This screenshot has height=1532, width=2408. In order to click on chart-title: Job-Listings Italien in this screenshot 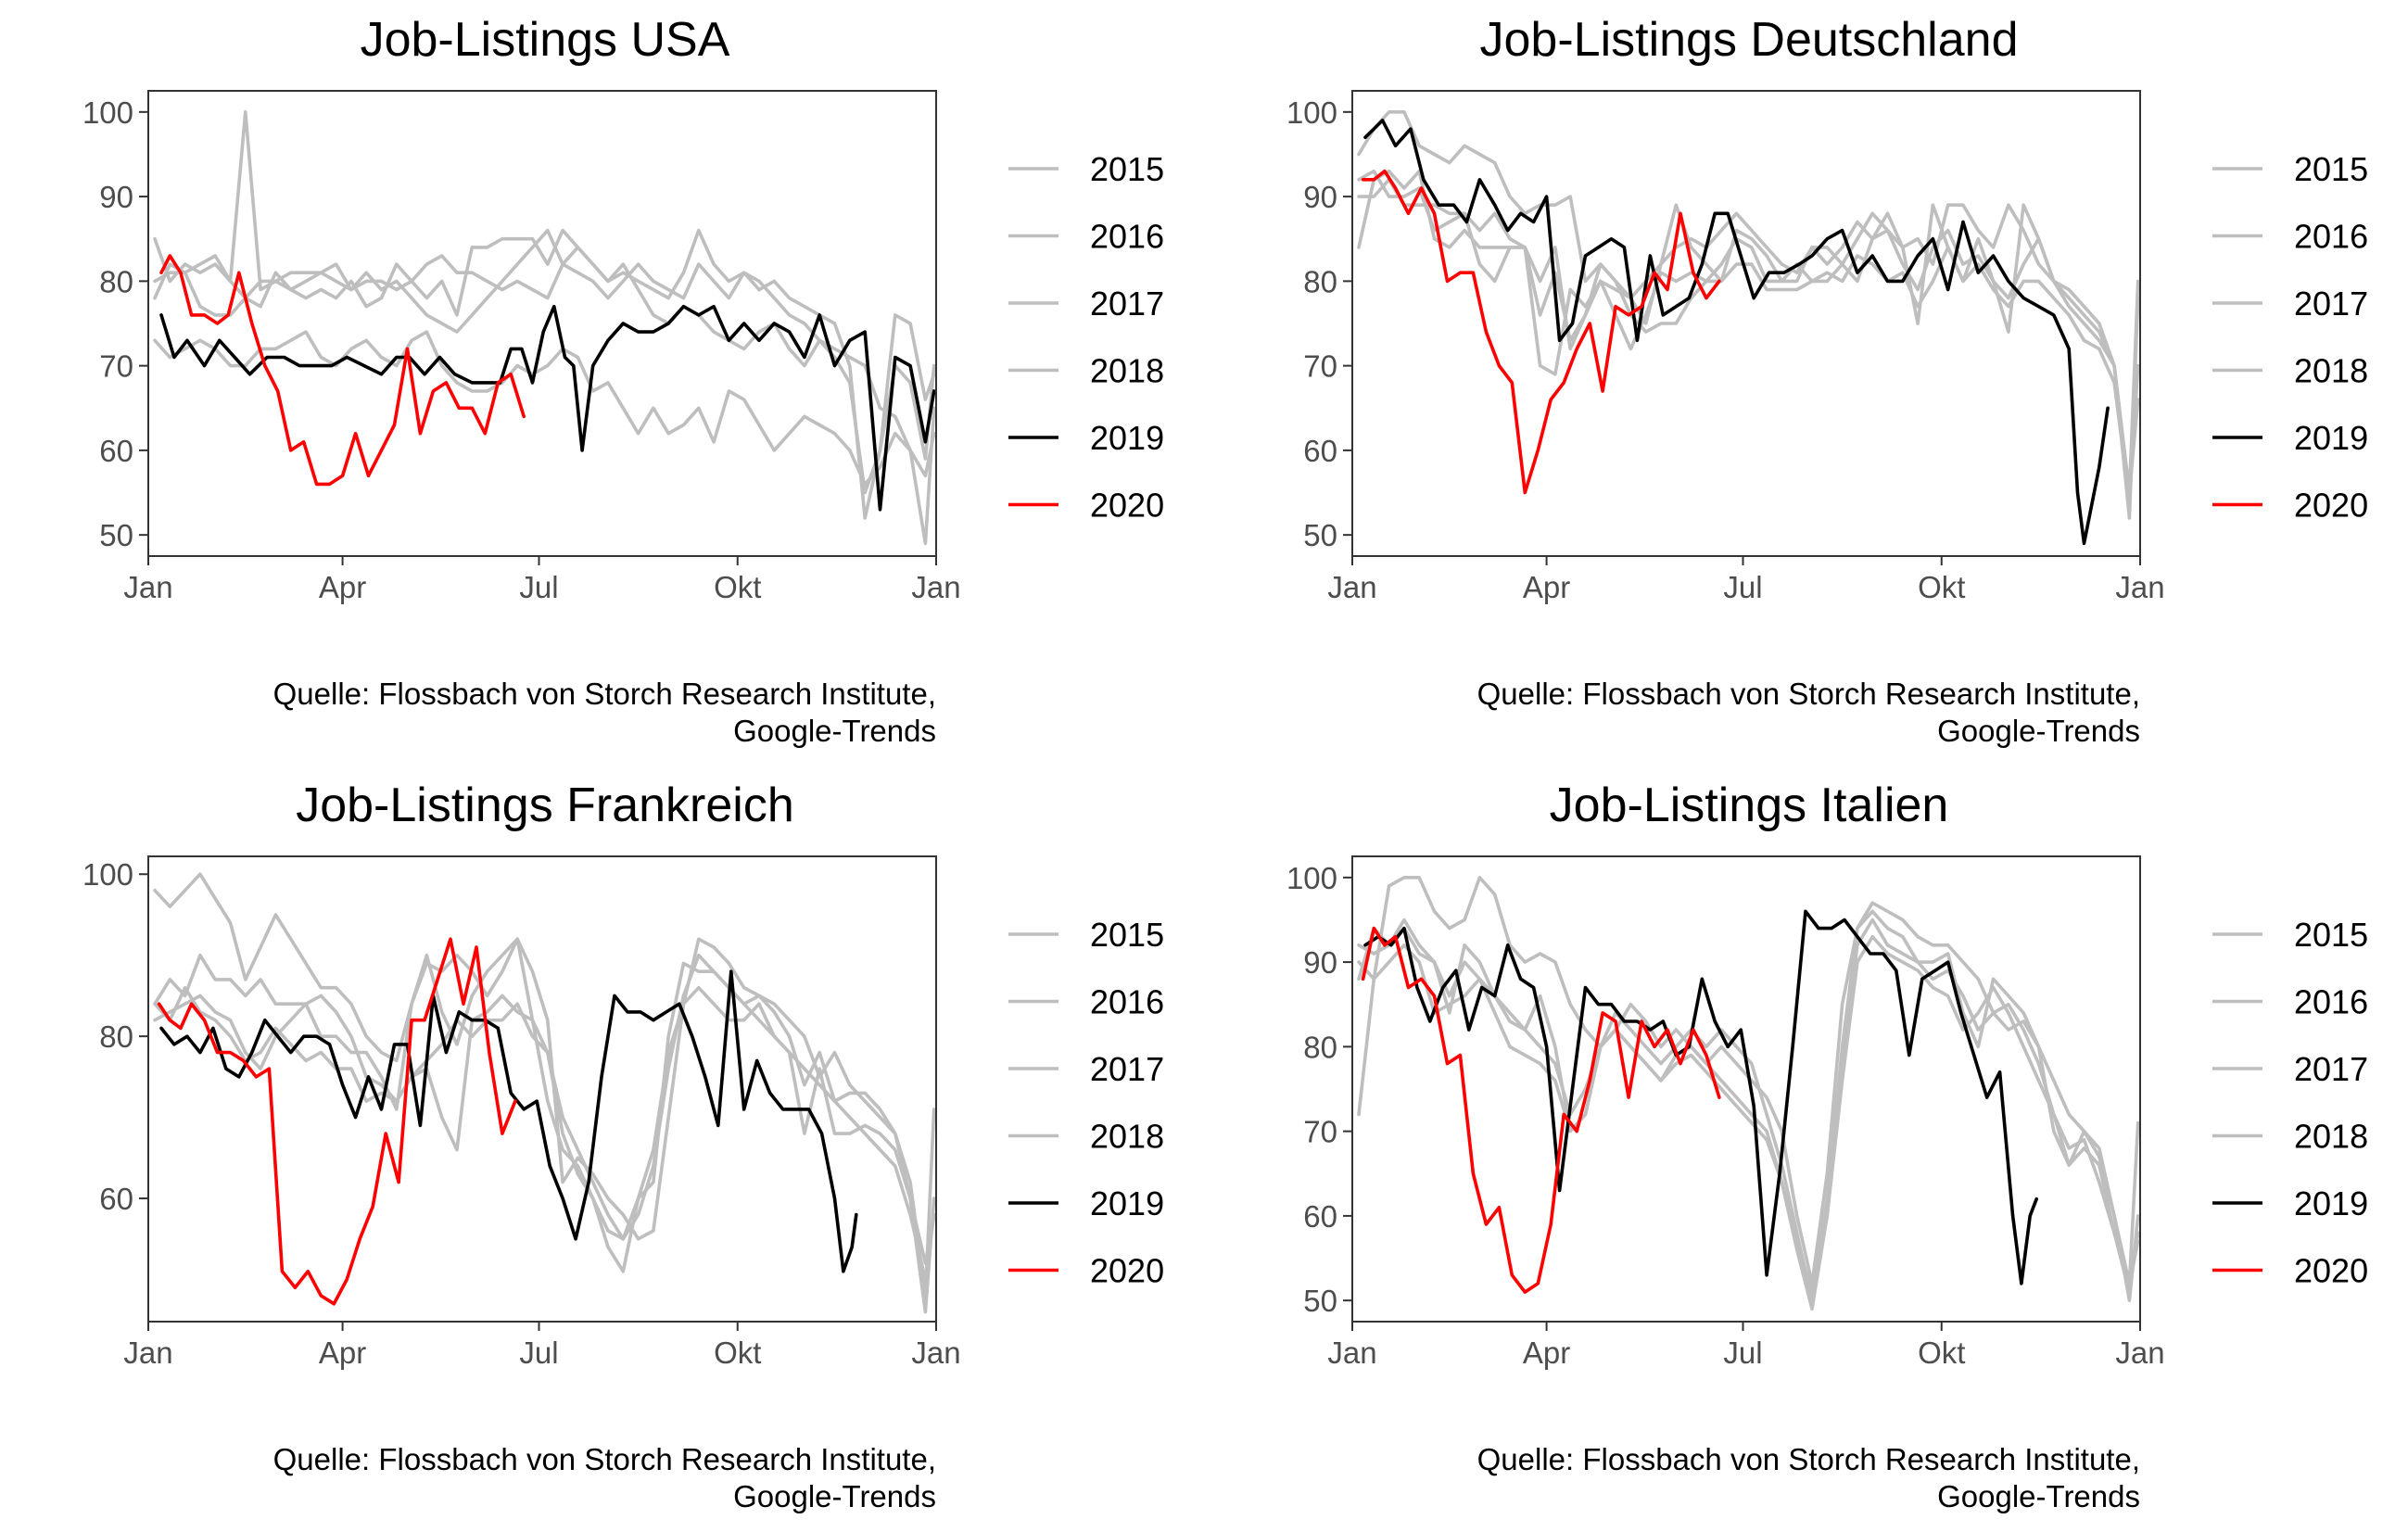, I will do `click(1749, 805)`.